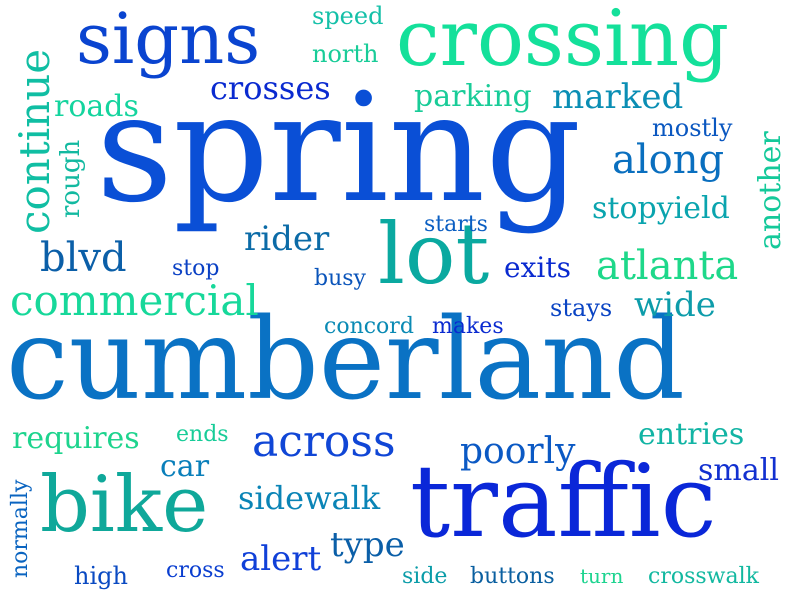  I want to click on word-side: side, so click(425, 576).